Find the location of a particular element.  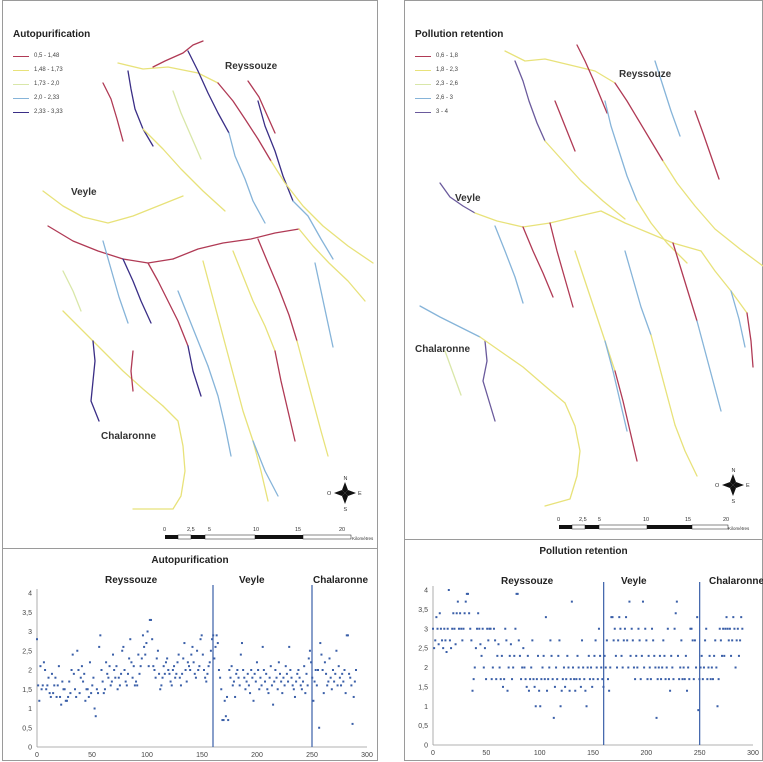

map-title: Autopurification is located at coordinates (52, 34).